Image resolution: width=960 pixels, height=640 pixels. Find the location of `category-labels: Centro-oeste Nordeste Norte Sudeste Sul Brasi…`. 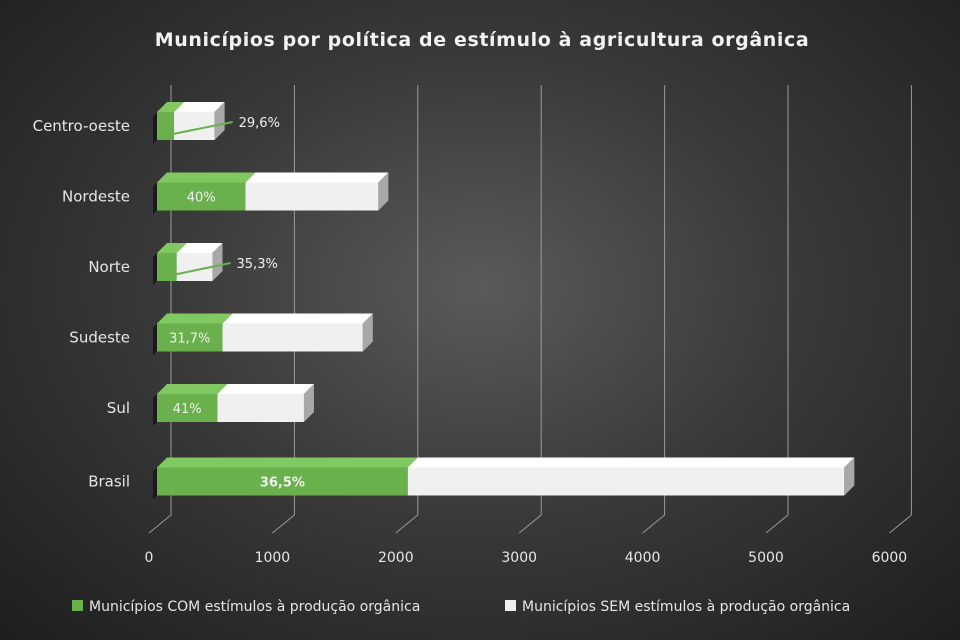

category-labels: Centro-oeste Nordeste Norte Sudeste Sul Brasi… is located at coordinates (81, 304).